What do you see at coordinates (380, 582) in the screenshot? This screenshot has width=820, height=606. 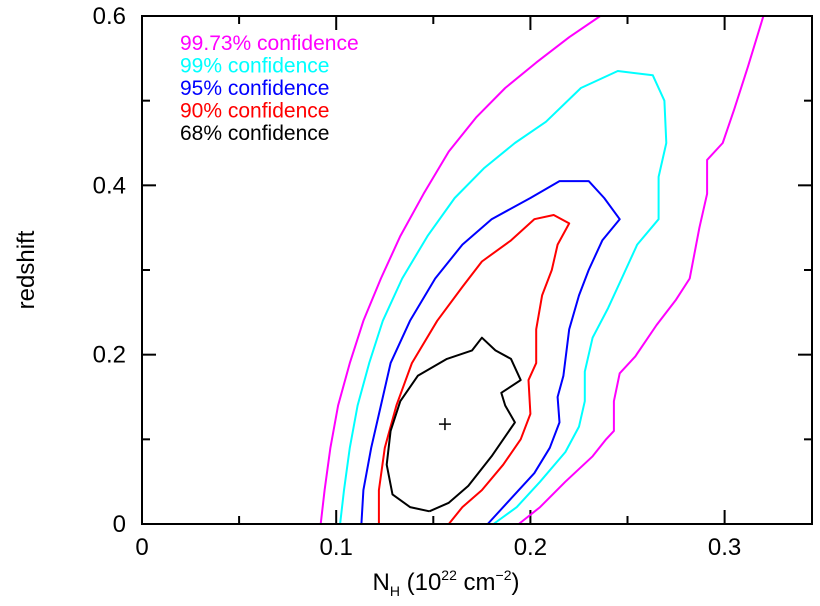 I see `x-label-main: N` at bounding box center [380, 582].